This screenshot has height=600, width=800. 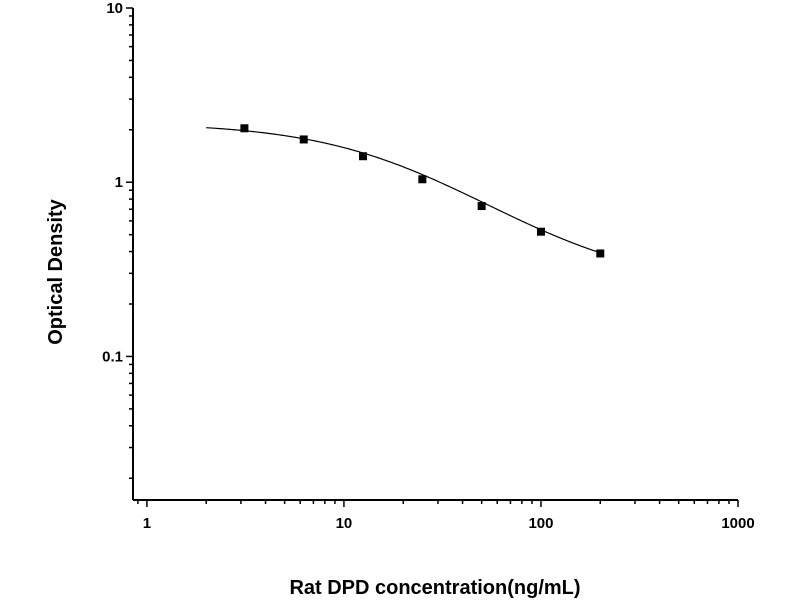 I want to click on fit-curve, so click(x=403, y=190).